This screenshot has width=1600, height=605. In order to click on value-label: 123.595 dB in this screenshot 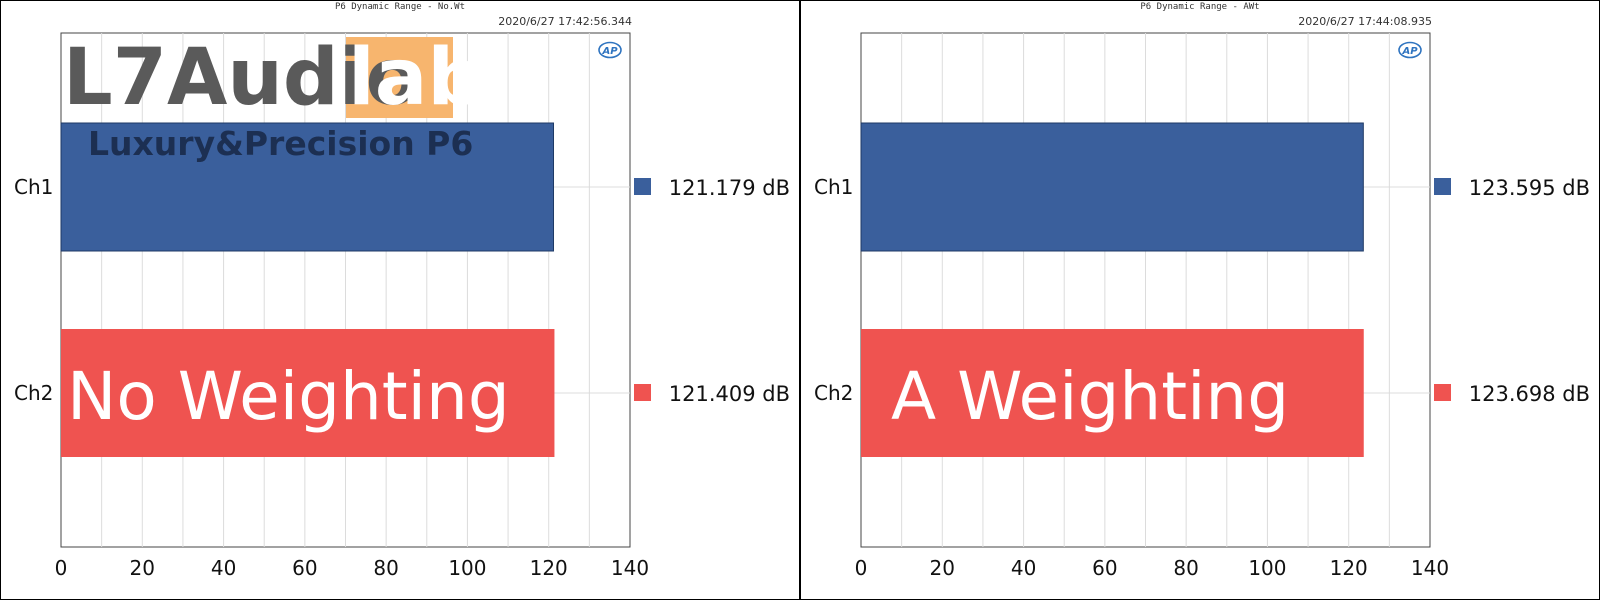, I will do `click(1529, 188)`.